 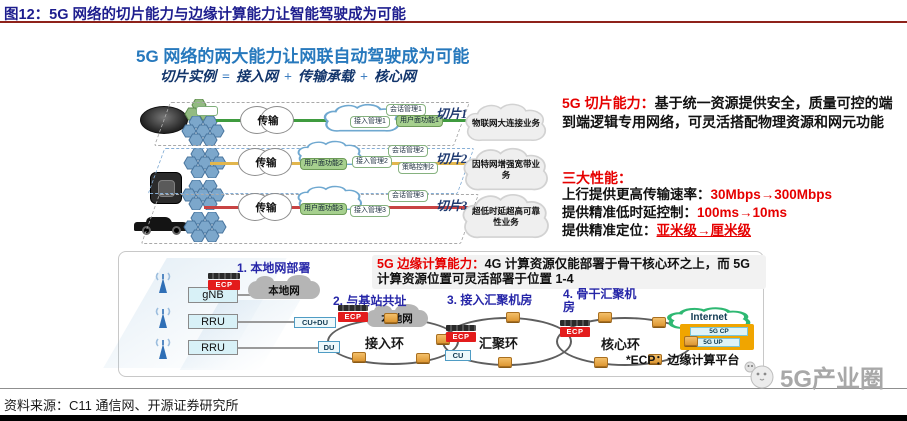 What do you see at coordinates (600, 300) in the screenshot?
I see `position-4-label: 4. 骨干汇聚机房` at bounding box center [600, 300].